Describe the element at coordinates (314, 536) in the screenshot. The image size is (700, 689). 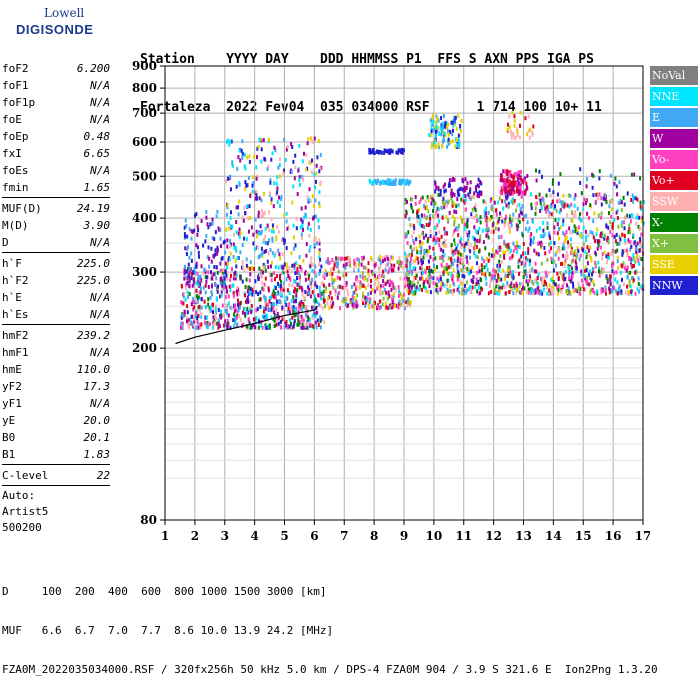
I see `x-tick-label: 6` at that location.